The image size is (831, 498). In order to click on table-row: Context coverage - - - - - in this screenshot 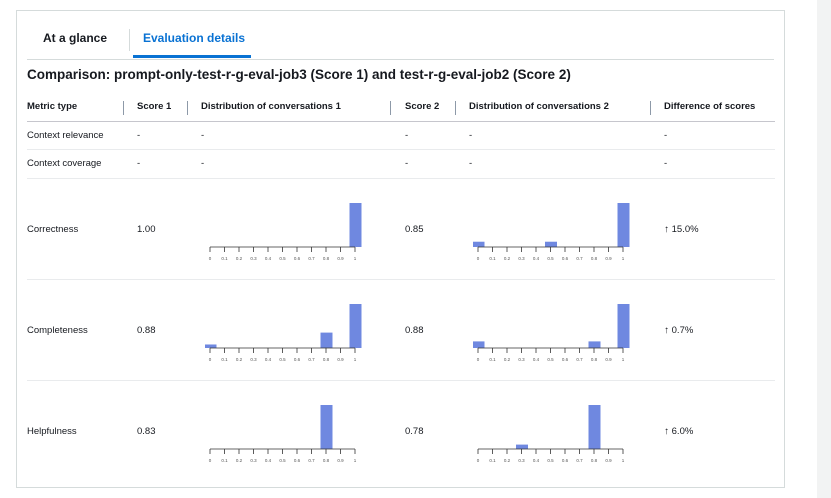, I will do `click(401, 164)`.